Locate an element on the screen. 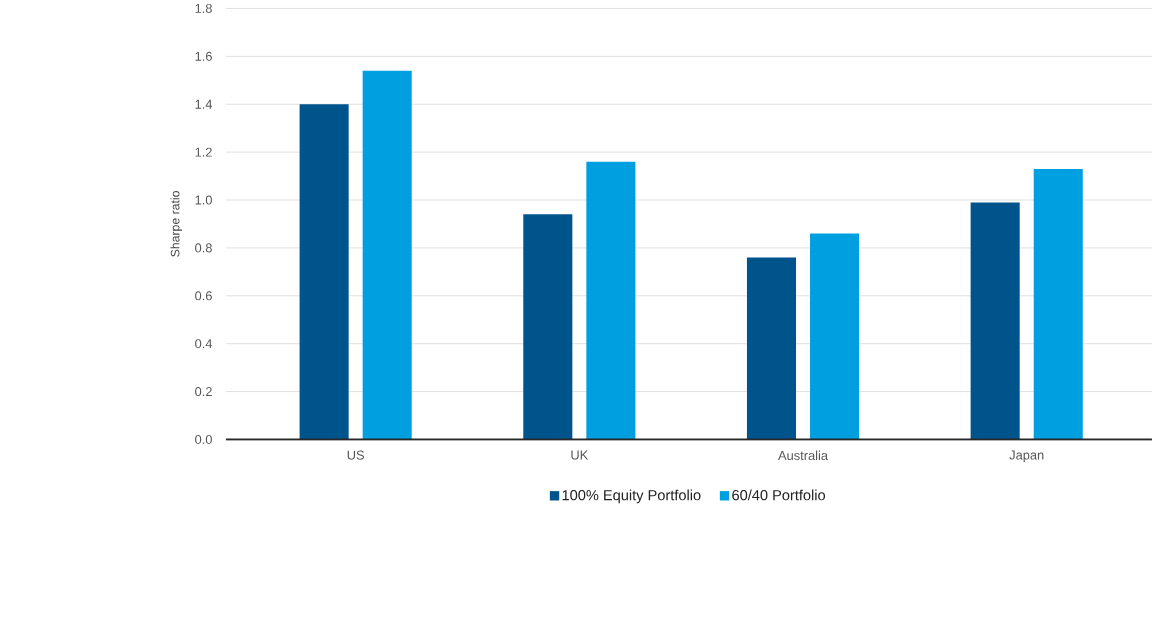 The width and height of the screenshot is (1153, 617). y-tick-label: 0.6 is located at coordinates (203, 296).